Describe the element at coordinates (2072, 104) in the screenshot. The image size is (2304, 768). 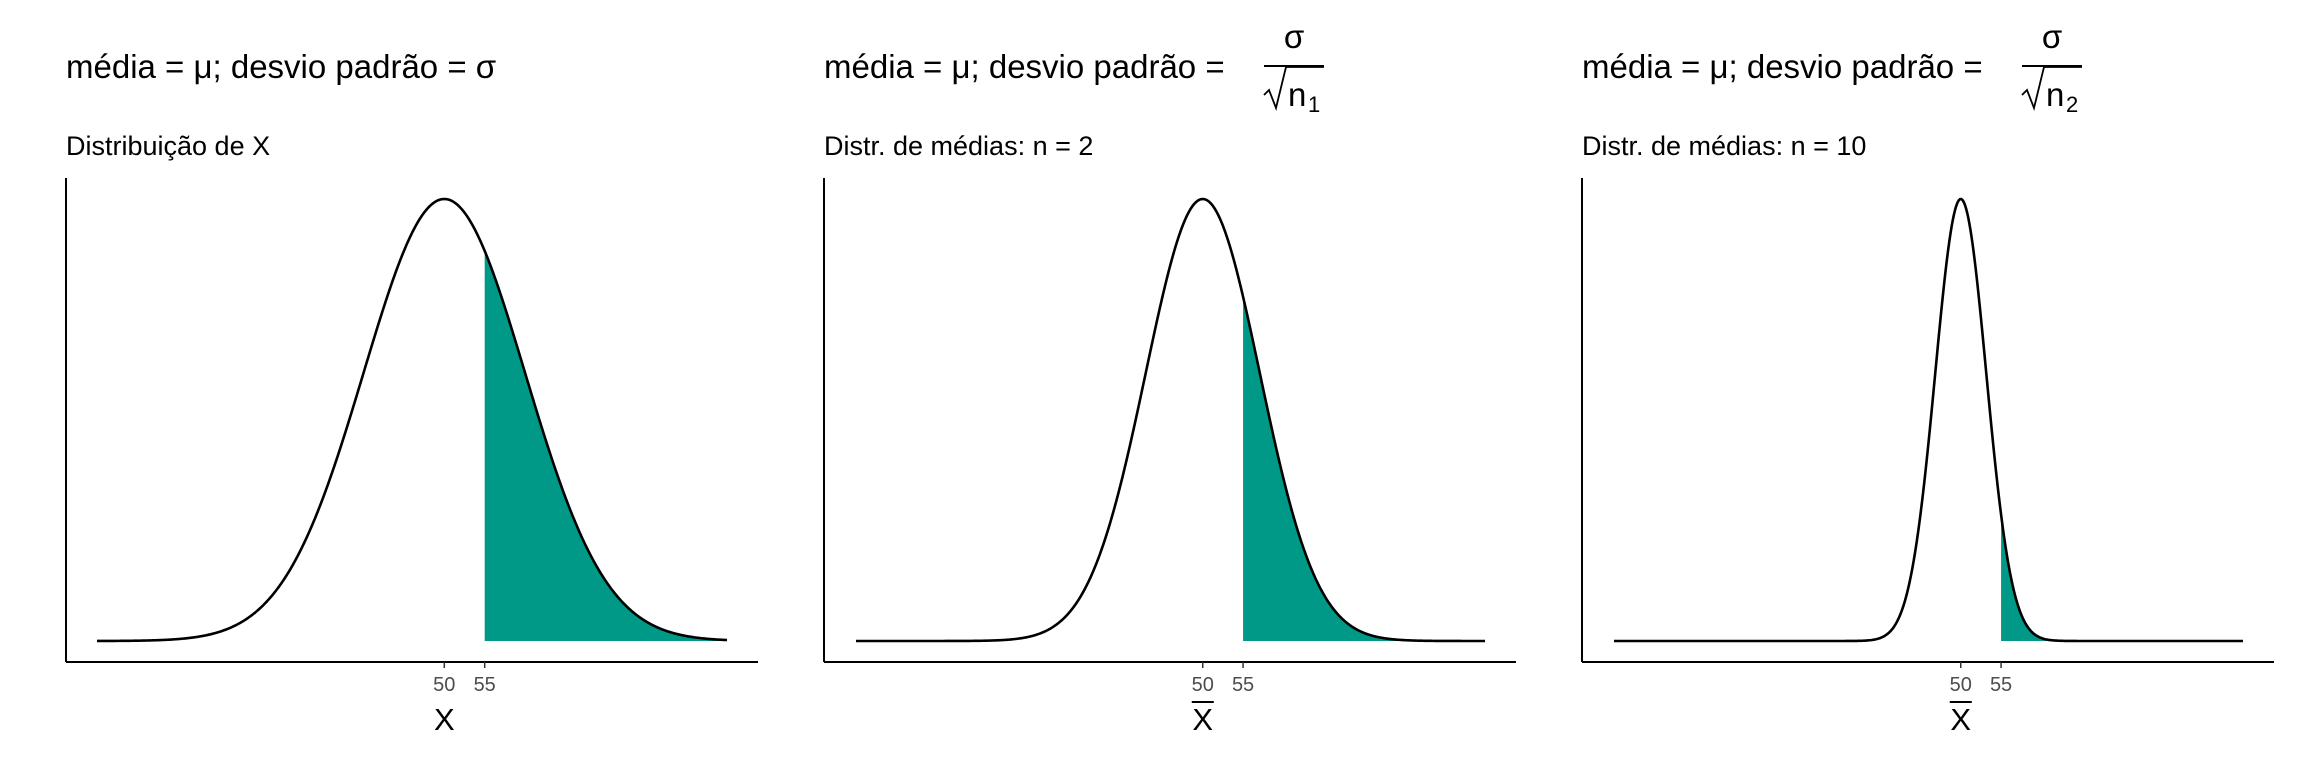
I see `fraction-subscript: 2` at that location.